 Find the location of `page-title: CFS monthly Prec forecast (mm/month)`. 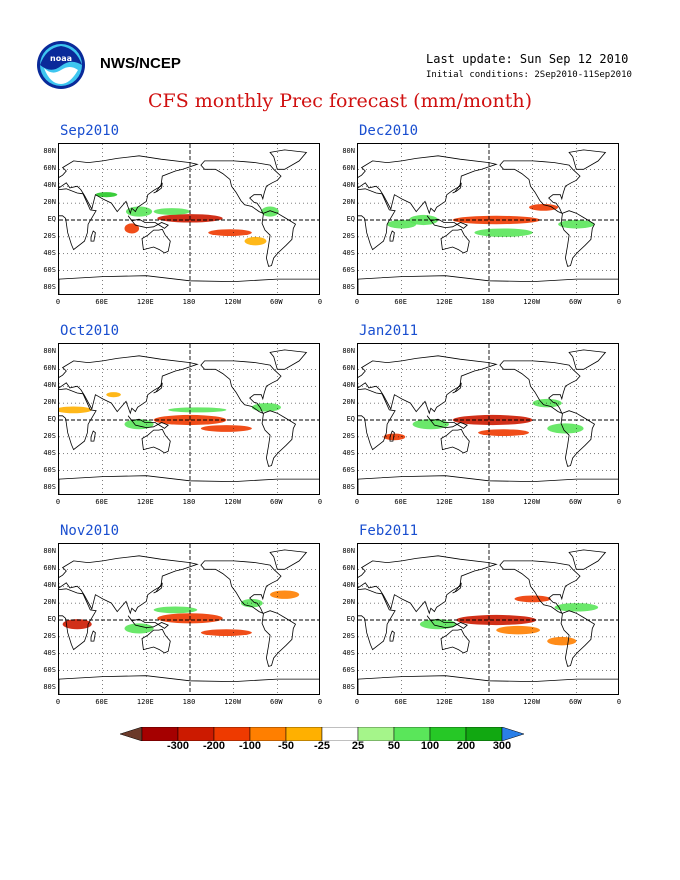

page-title: CFS monthly Prec forecast (mm/month) is located at coordinates (340, 101).